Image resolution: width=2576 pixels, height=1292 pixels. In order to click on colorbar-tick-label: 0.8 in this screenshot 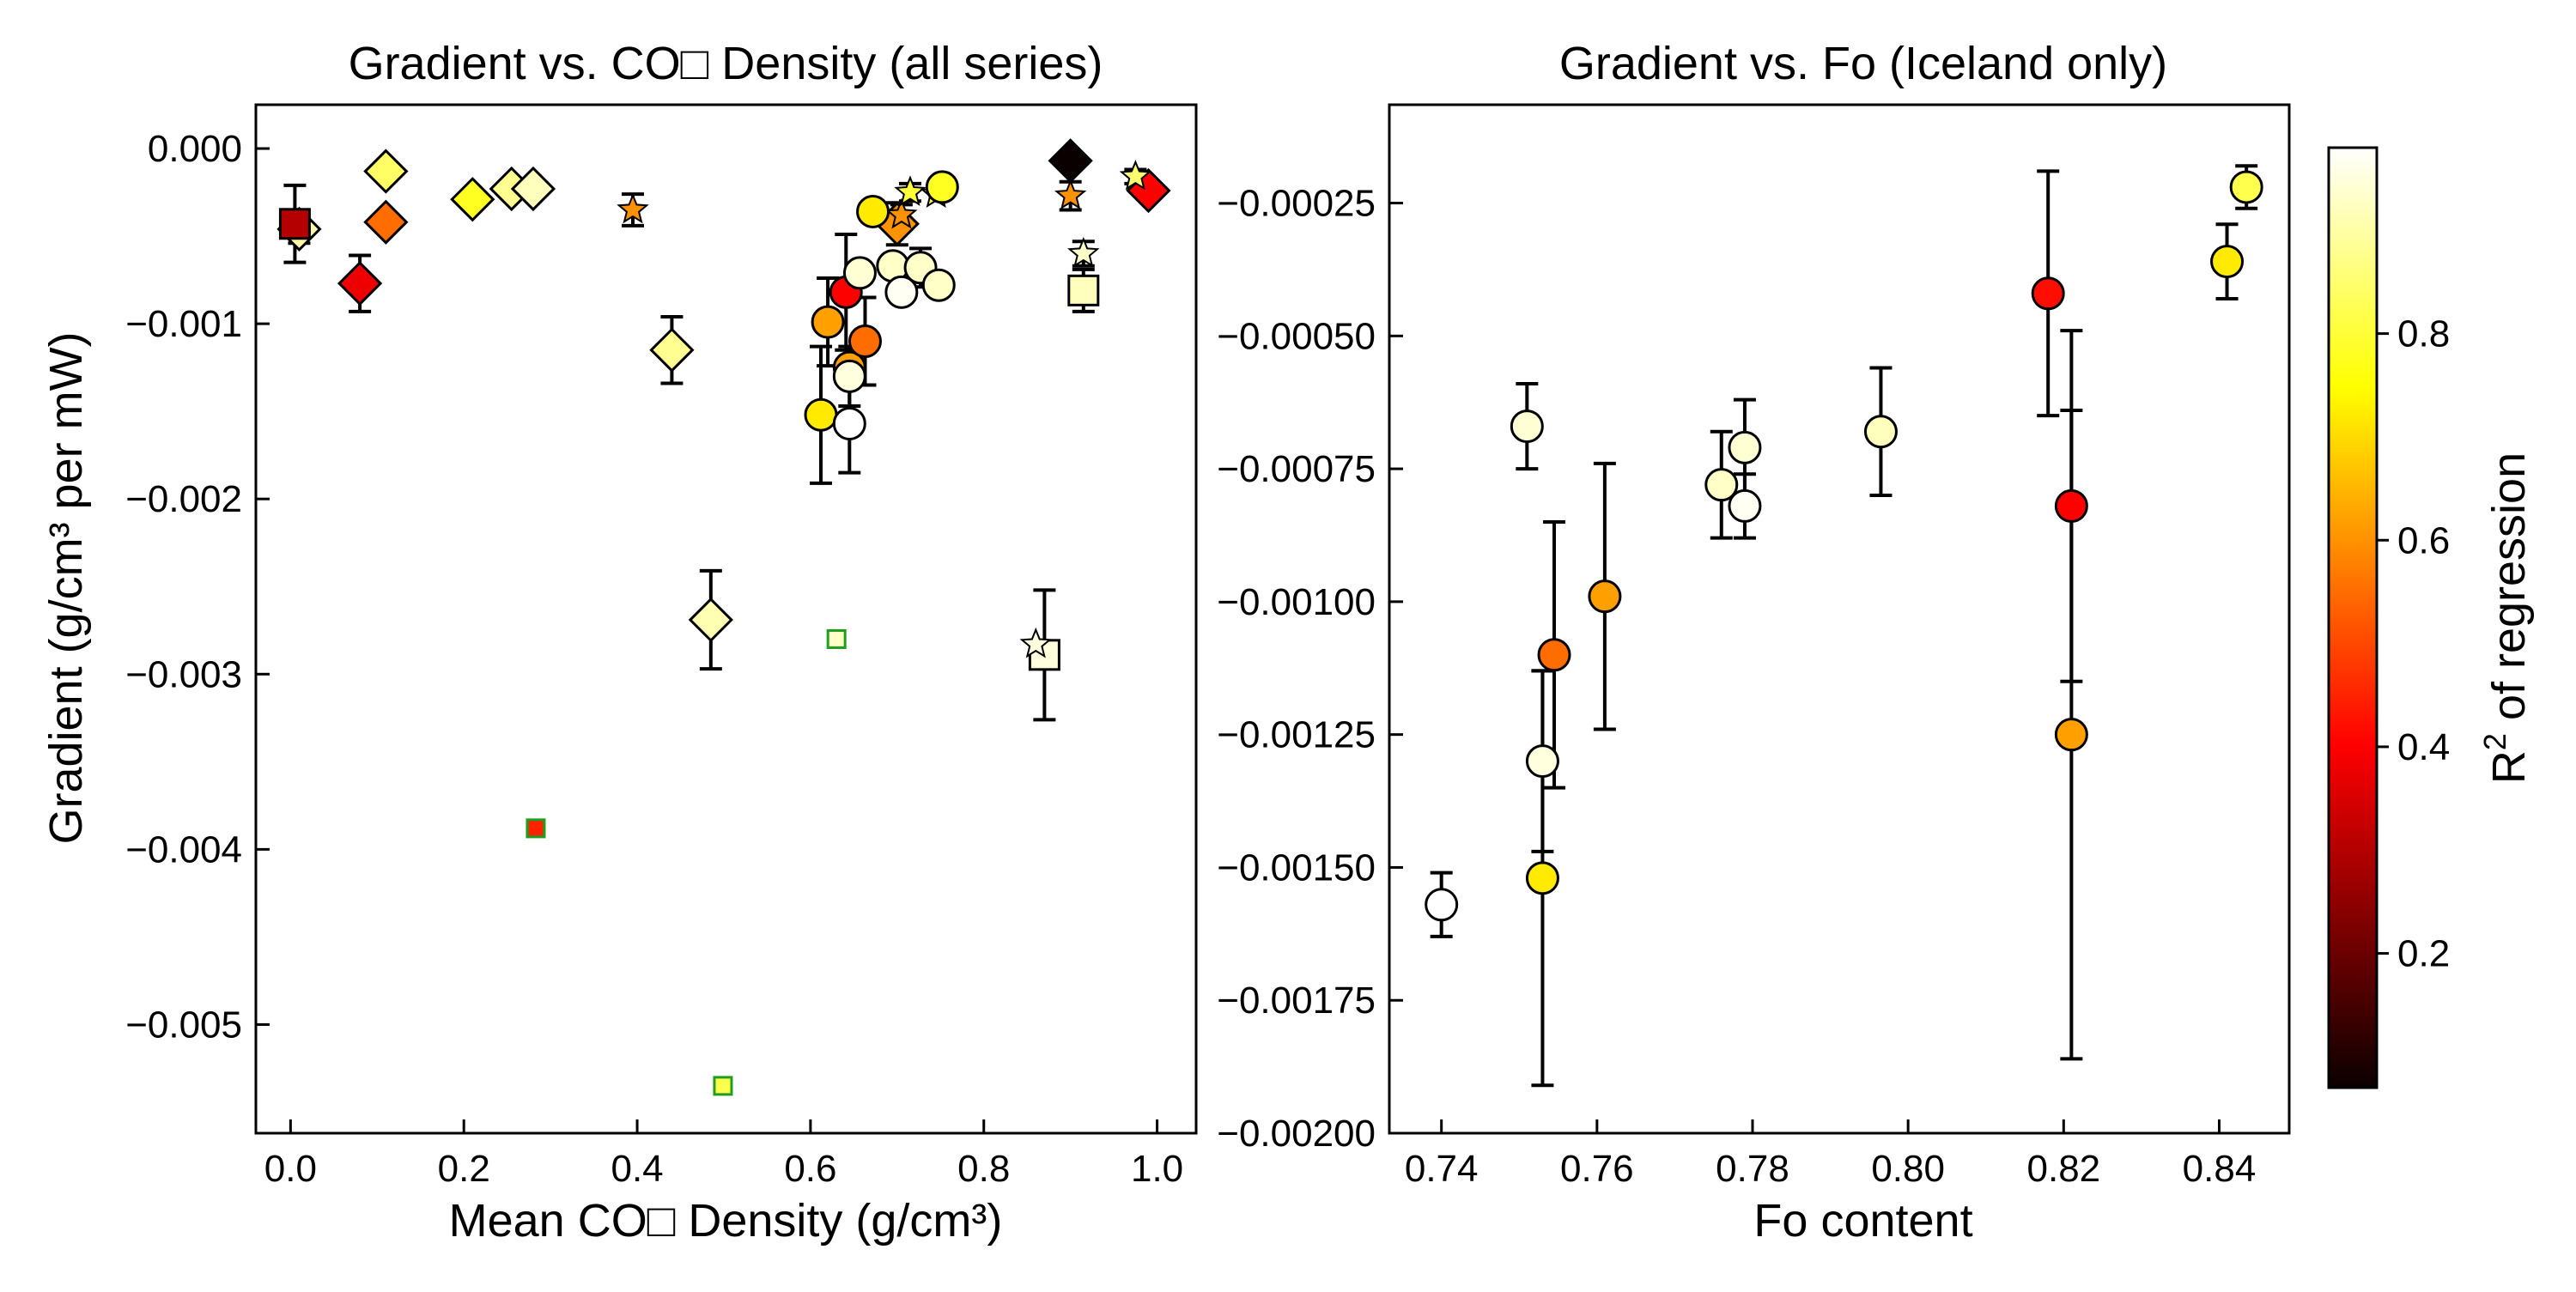, I will do `click(2423, 334)`.